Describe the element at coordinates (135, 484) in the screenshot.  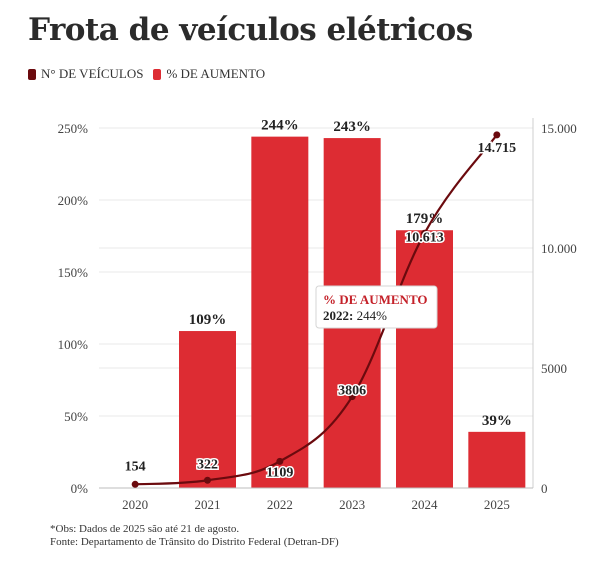
I see `vehicles-point-2020` at that location.